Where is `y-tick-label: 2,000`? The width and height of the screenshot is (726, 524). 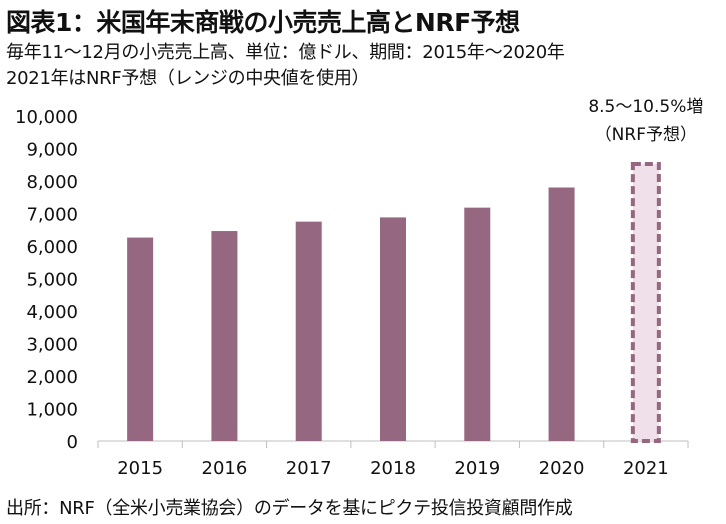 y-tick-label: 2,000 is located at coordinates (52, 377).